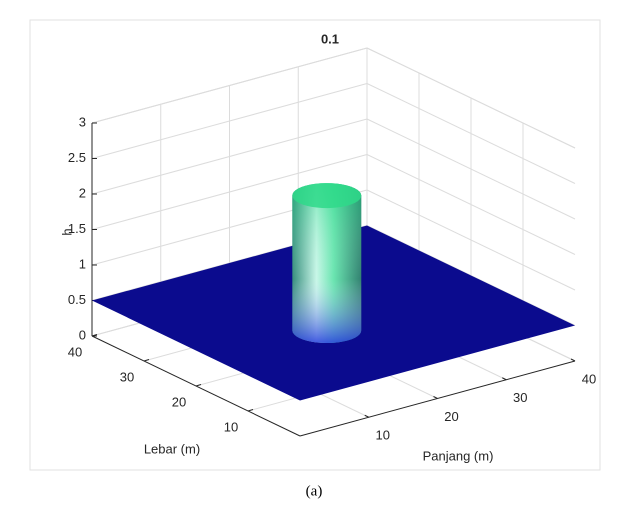  Describe the element at coordinates (383, 435) in the screenshot. I see `x-tick-label: 10` at that location.